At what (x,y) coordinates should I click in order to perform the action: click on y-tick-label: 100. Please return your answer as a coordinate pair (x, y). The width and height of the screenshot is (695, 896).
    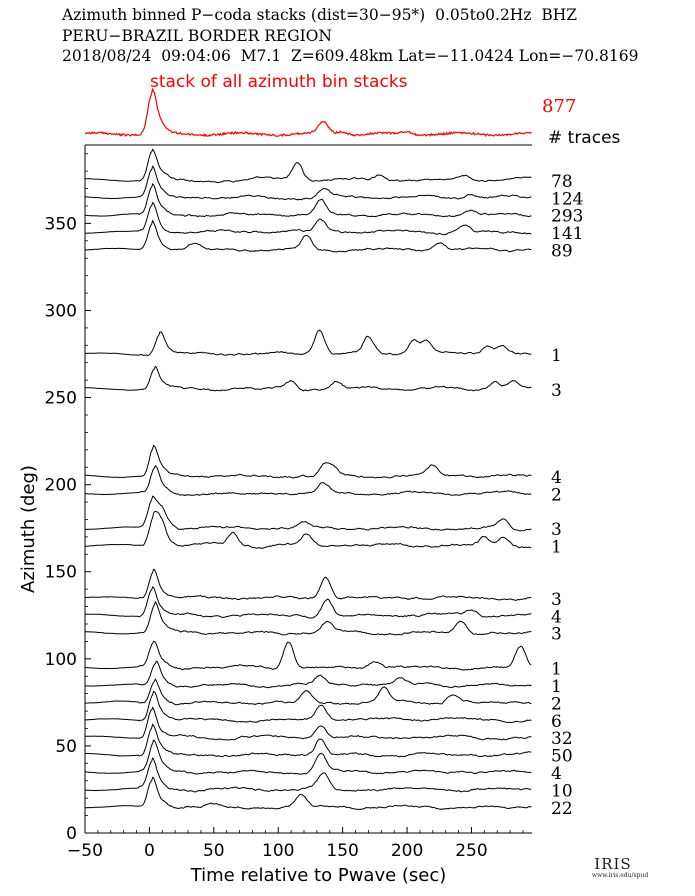
    Looking at the image, I should click on (61, 660).